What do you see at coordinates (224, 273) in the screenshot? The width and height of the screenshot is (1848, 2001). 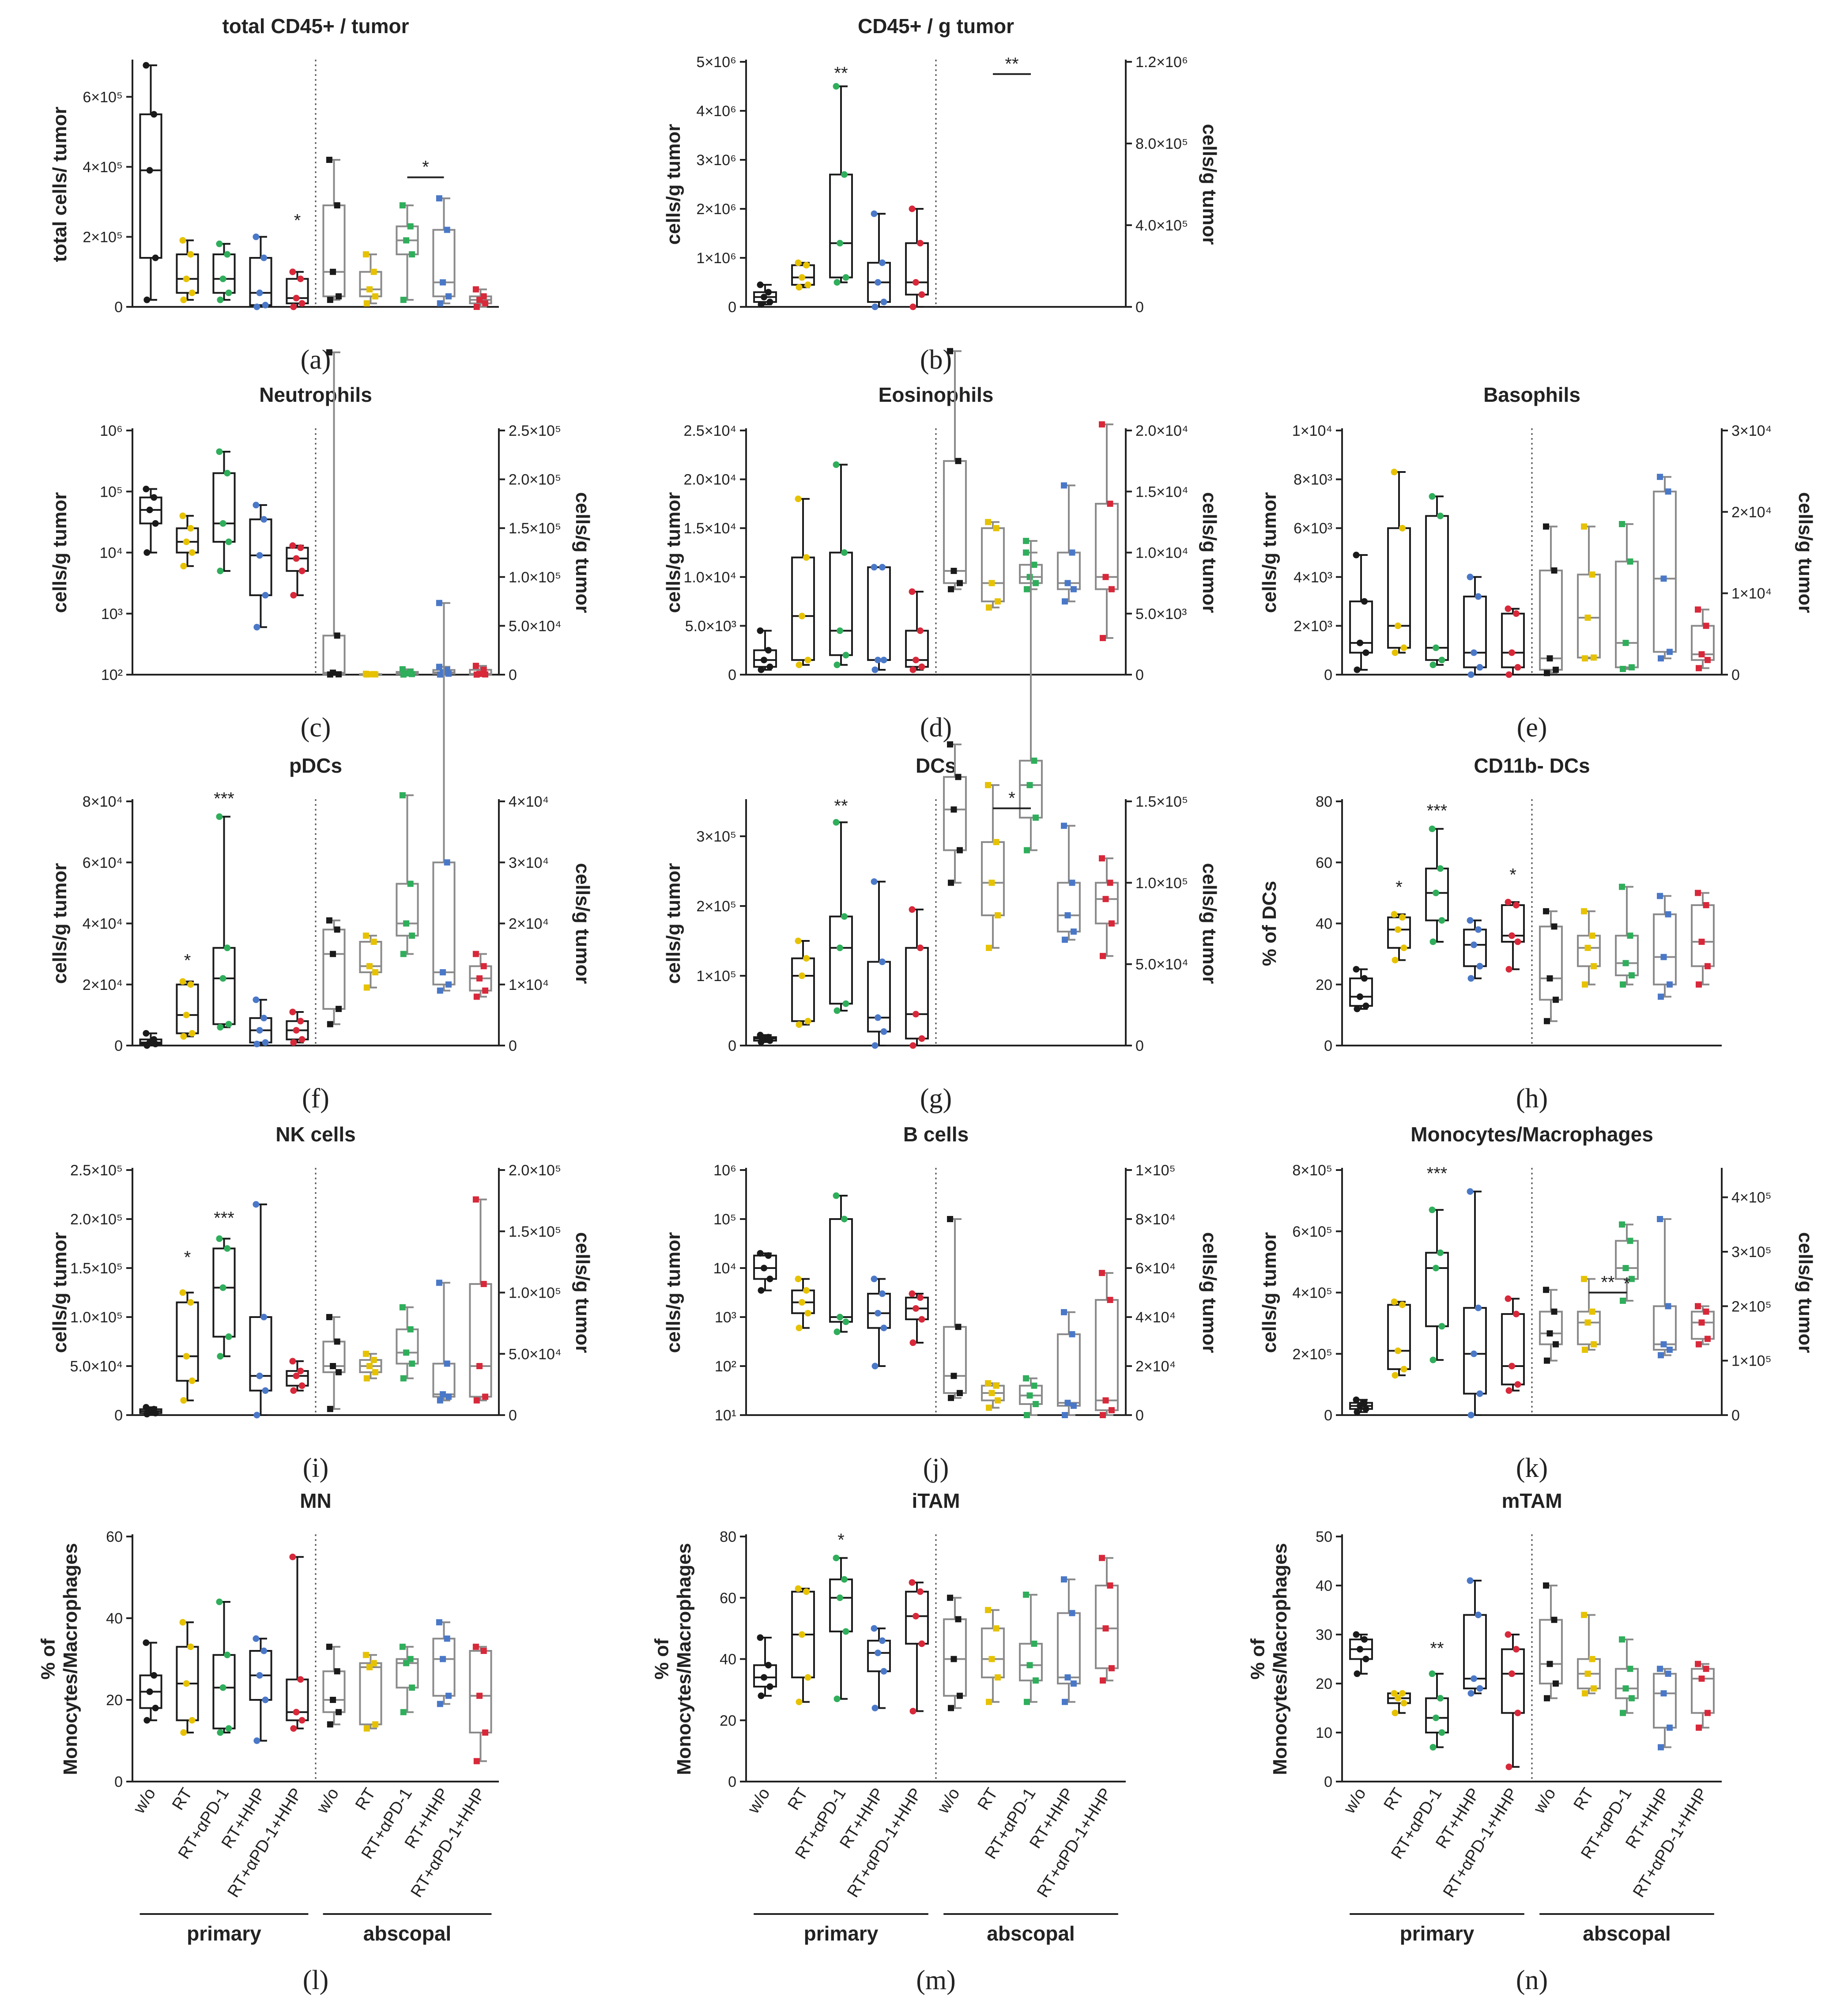 I see `primary-2-box` at bounding box center [224, 273].